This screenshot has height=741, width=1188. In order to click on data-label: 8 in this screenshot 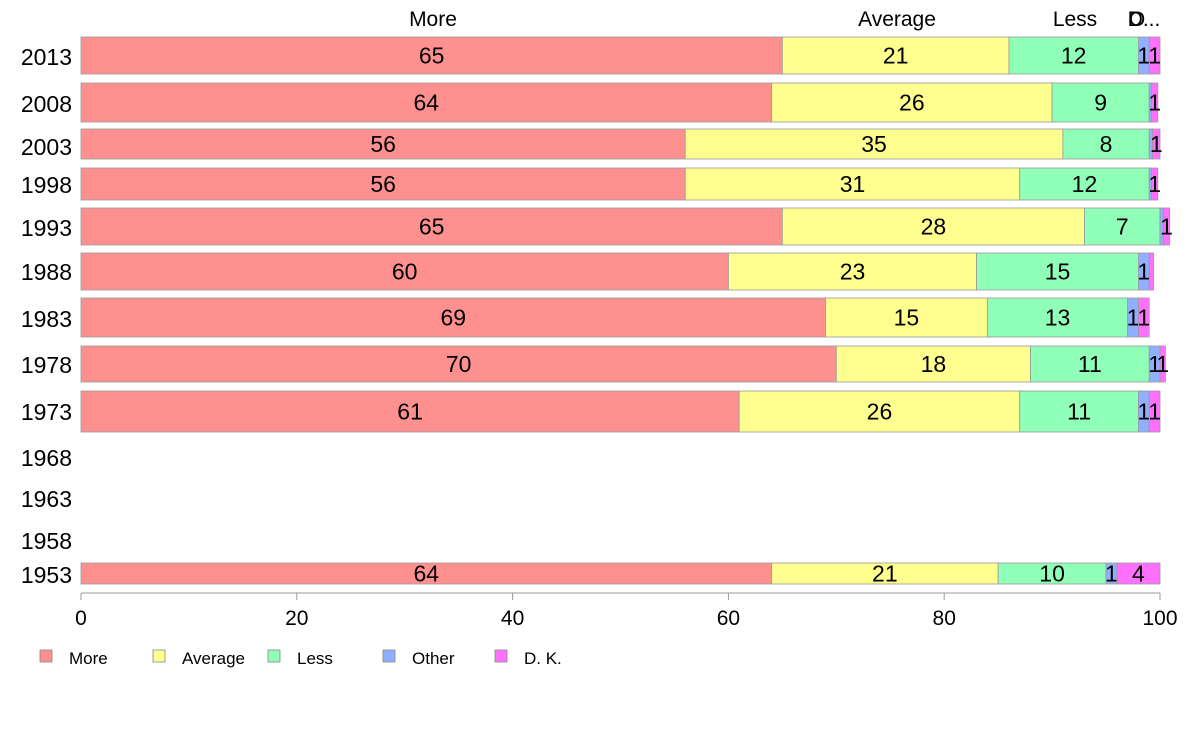, I will do `click(1106, 144)`.